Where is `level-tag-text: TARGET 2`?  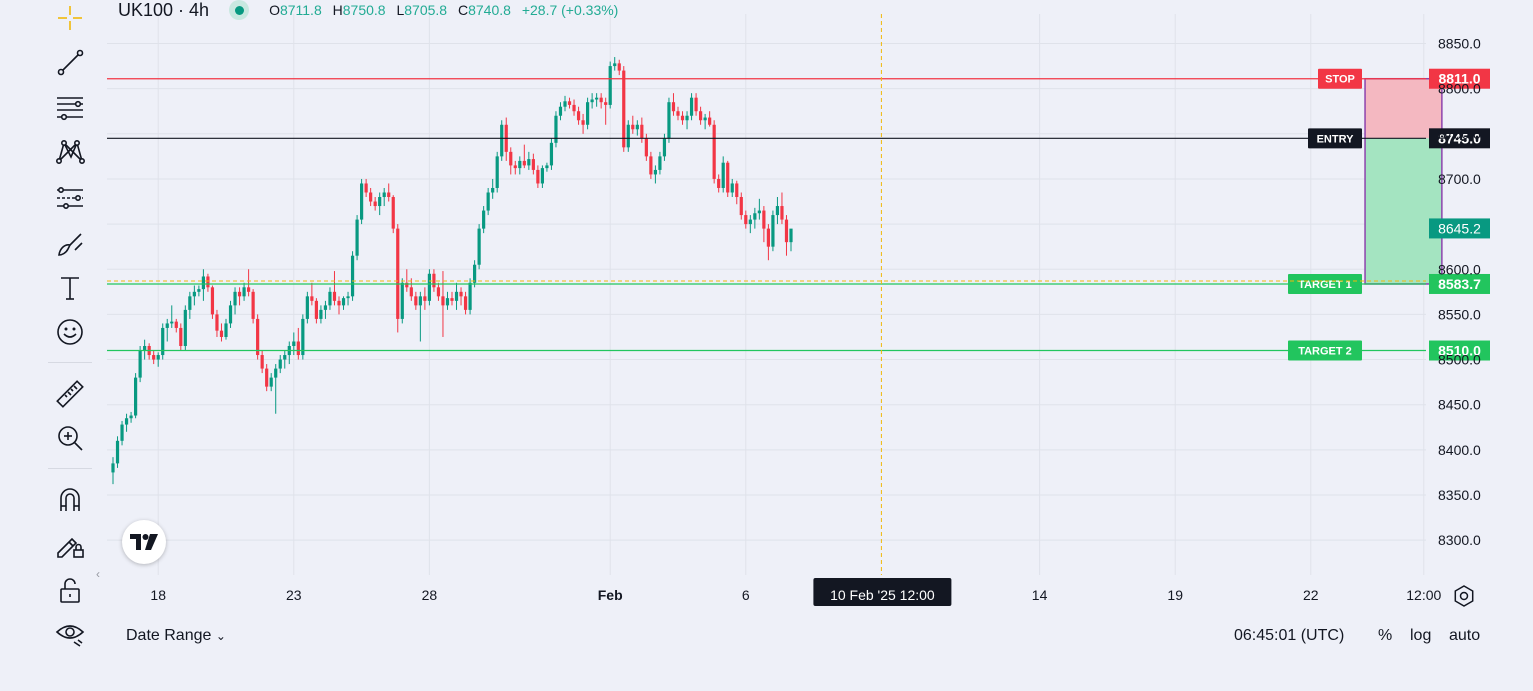 level-tag-text: TARGET 2 is located at coordinates (1325, 352).